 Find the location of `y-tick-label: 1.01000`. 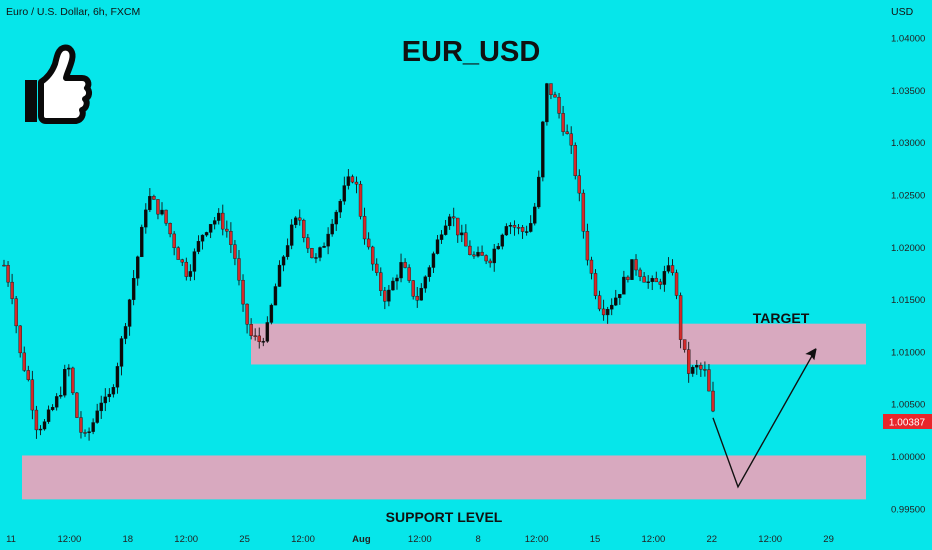

y-tick-label: 1.01000 is located at coordinates (908, 352).